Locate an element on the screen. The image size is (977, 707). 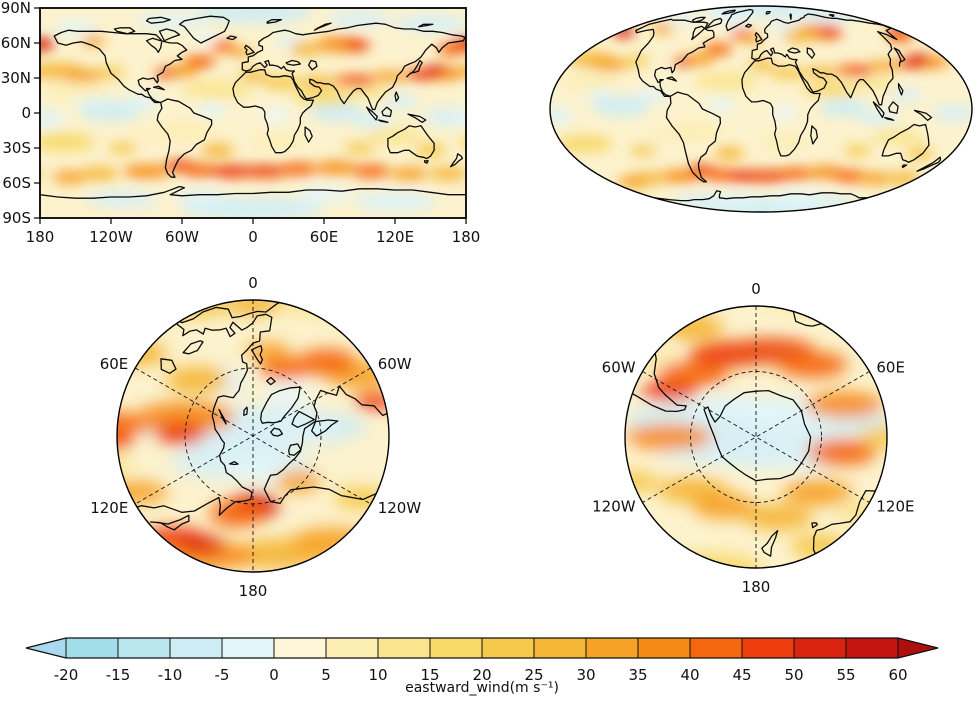
colorbar-over-arrow is located at coordinates (918, 648).